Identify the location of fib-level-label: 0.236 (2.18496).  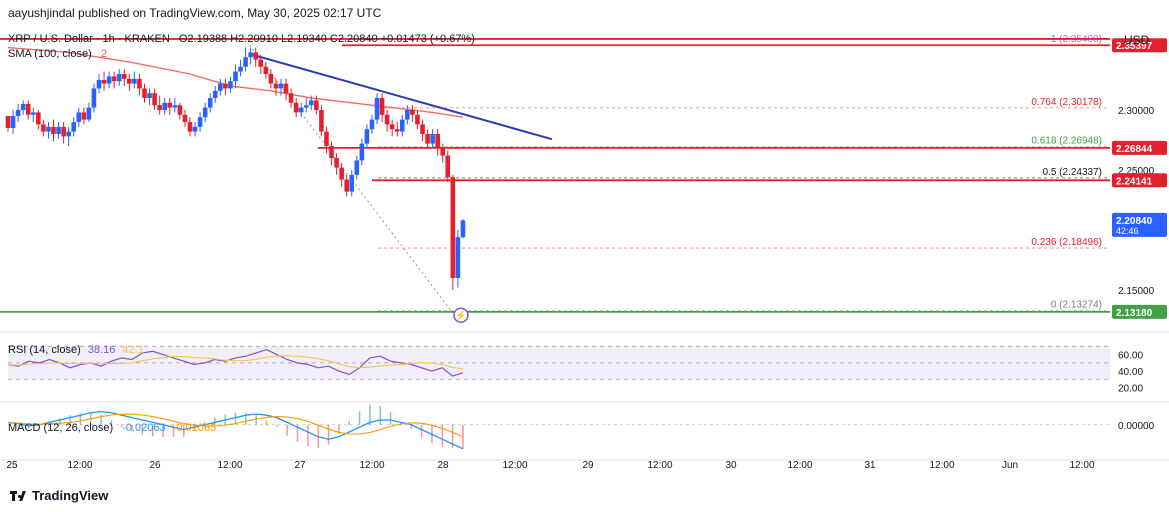
(1066, 242).